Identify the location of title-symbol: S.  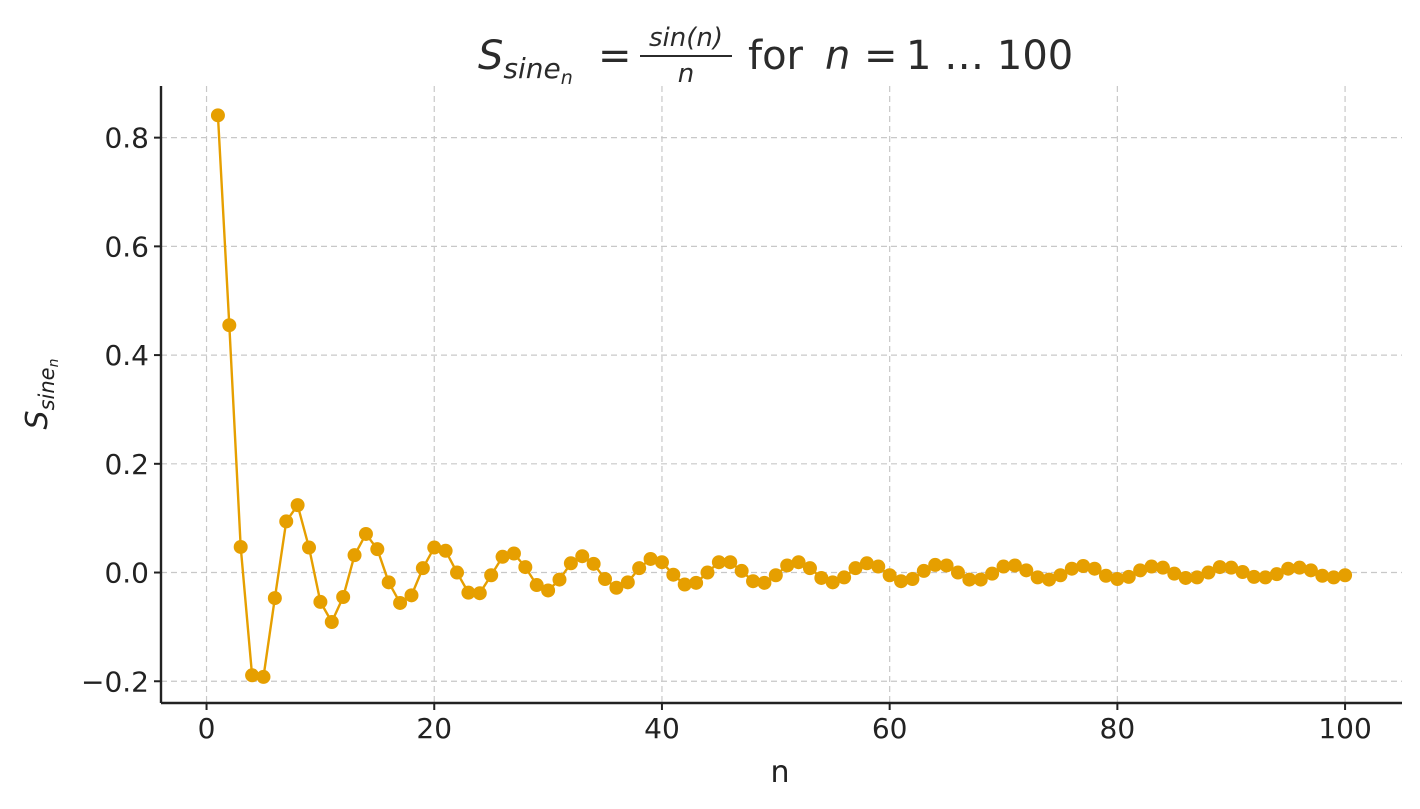
(490, 56).